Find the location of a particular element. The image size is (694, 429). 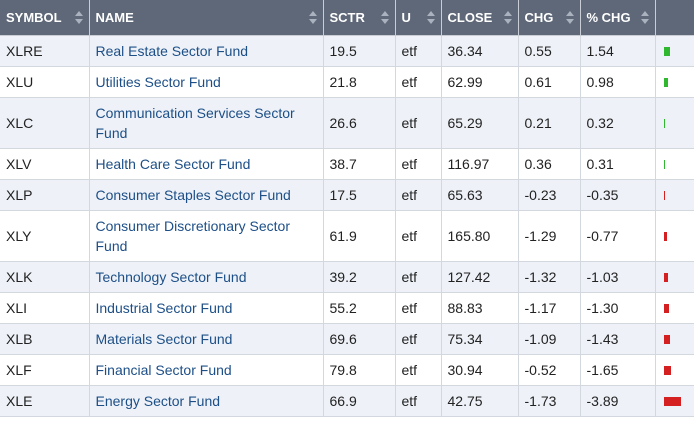

column-header: SCTR is located at coordinates (359, 18).